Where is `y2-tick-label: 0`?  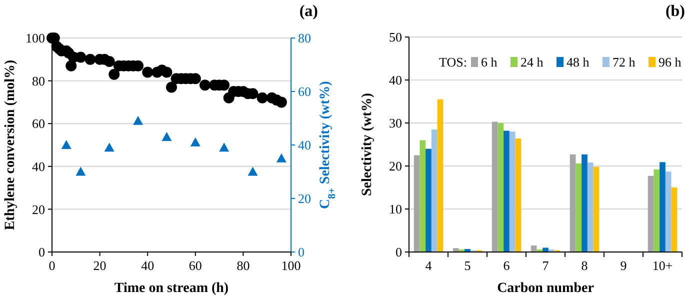
y2-tick-label: 0 is located at coordinates (301, 252).